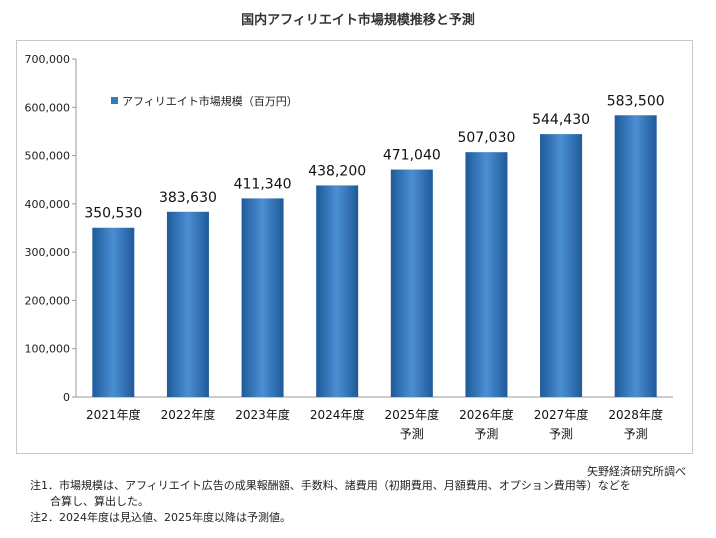  What do you see at coordinates (48, 204) in the screenshot?
I see `y-tick-label: 400,000` at bounding box center [48, 204].